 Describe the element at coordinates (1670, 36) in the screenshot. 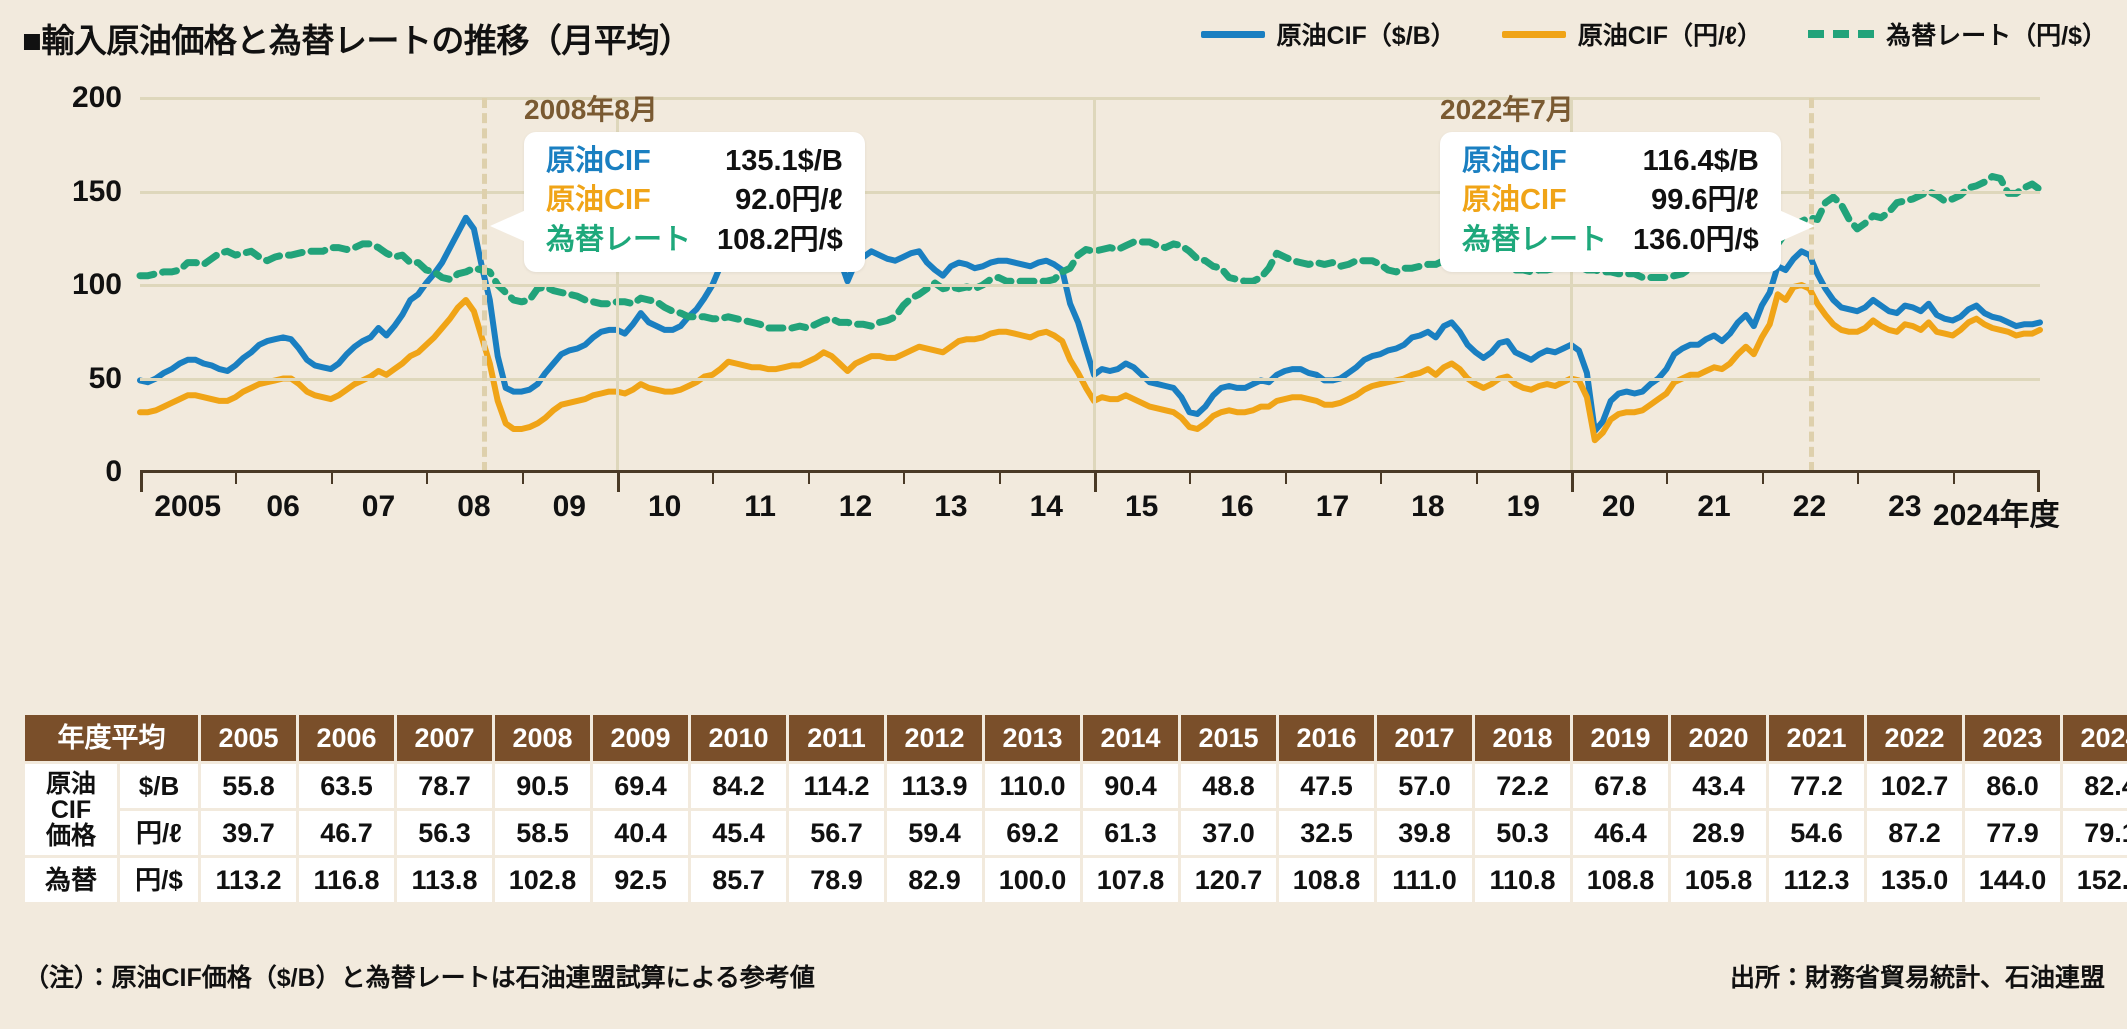

I see `legend-label-cif-yen: 原油CIF（円/ℓ）` at that location.